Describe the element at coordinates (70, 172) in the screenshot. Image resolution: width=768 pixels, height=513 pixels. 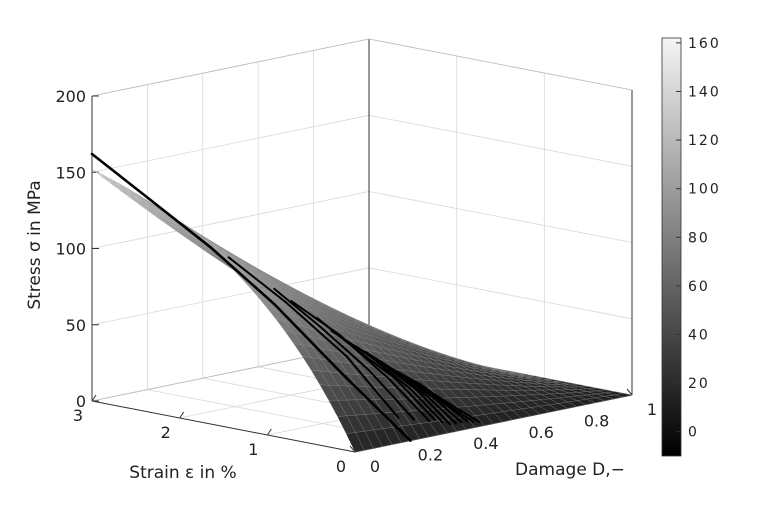
I see `z-tick-label: 150` at that location.